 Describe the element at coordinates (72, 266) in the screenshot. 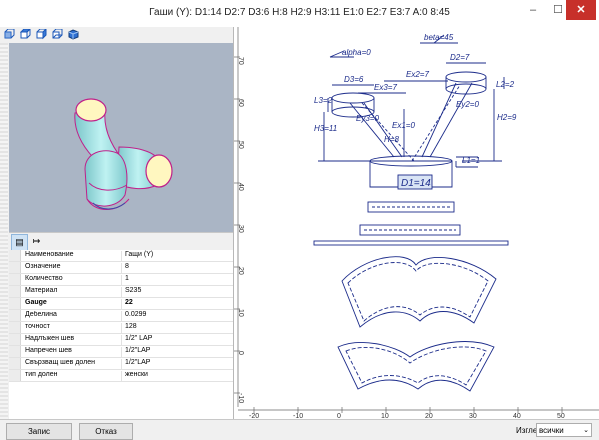

I see `property-key: Означение` at that location.